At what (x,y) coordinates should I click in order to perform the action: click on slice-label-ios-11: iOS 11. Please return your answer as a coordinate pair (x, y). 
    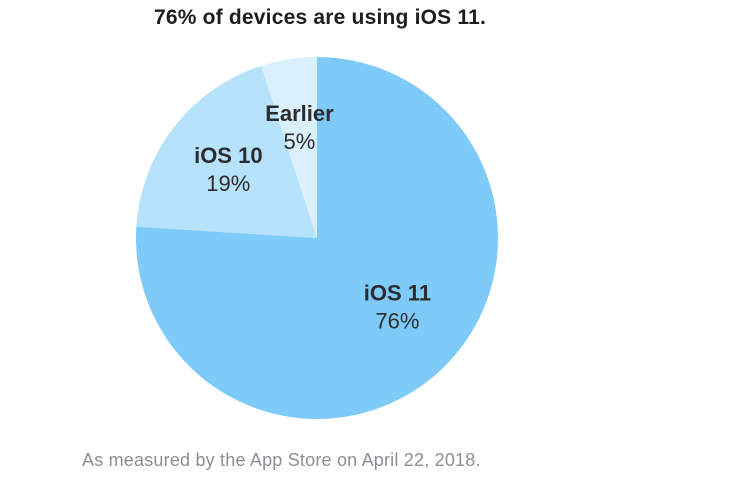
    Looking at the image, I should click on (397, 293).